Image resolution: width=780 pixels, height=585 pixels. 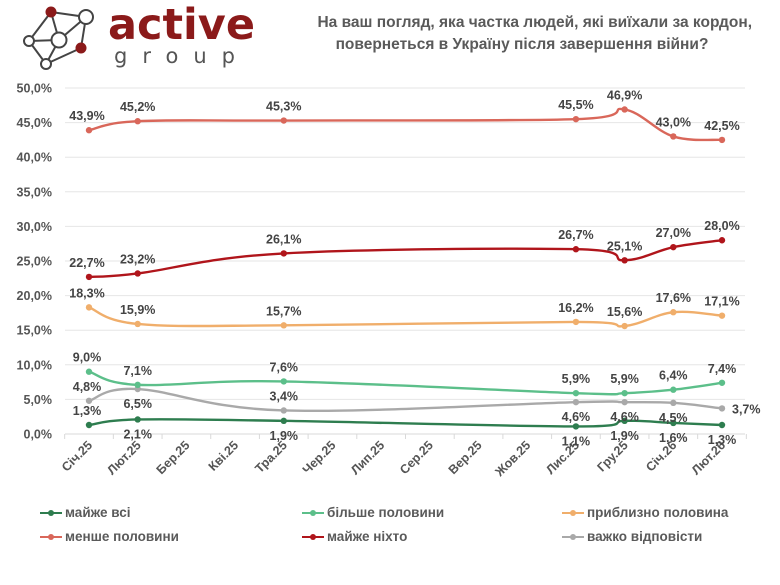 What do you see at coordinates (673, 233) in the screenshot?
I see `data-label: 27,0%` at bounding box center [673, 233].